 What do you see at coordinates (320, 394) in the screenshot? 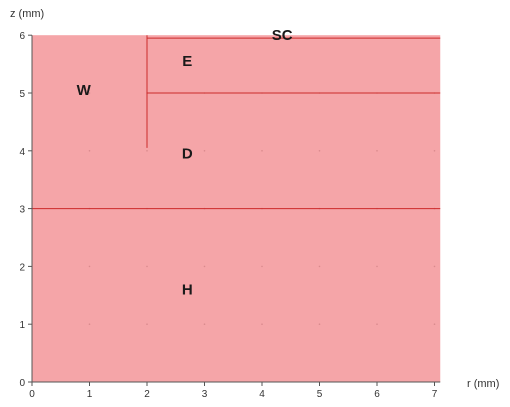
I see `x-tick-label: 5` at bounding box center [320, 394].